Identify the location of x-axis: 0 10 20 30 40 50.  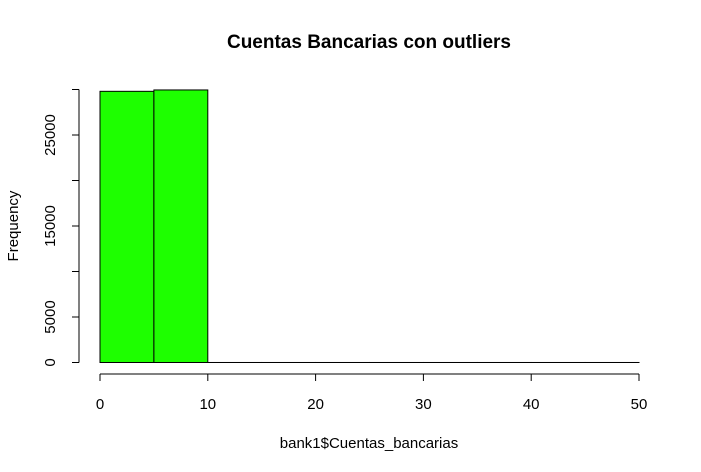
(372, 393).